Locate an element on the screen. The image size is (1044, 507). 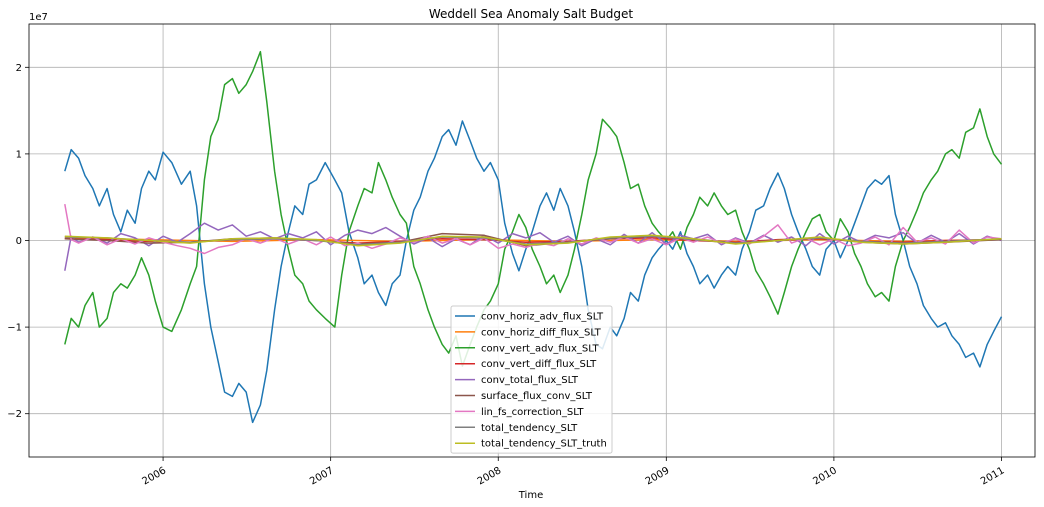
legend-label-5: surface_flux_conv_SLT is located at coordinates (537, 396).